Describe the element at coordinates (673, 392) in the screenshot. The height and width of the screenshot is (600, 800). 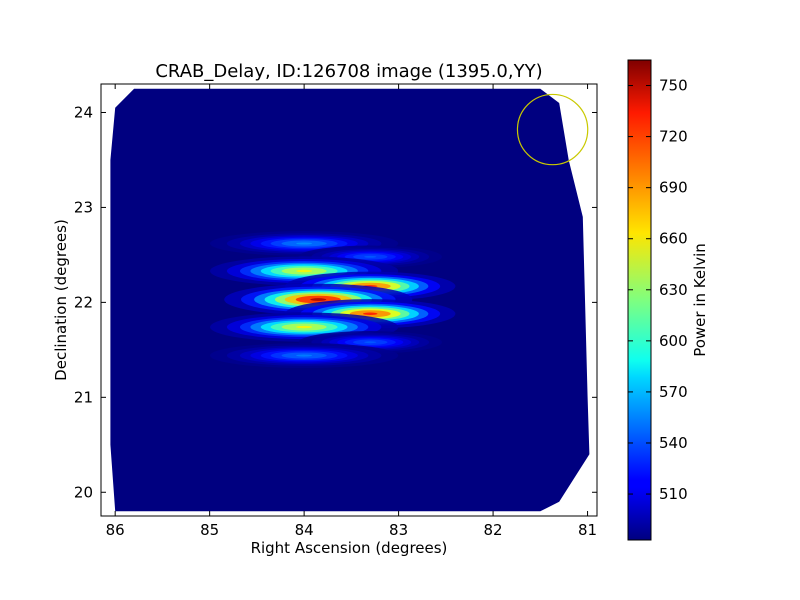
I see `colorbar-tick-label: 570` at that location.